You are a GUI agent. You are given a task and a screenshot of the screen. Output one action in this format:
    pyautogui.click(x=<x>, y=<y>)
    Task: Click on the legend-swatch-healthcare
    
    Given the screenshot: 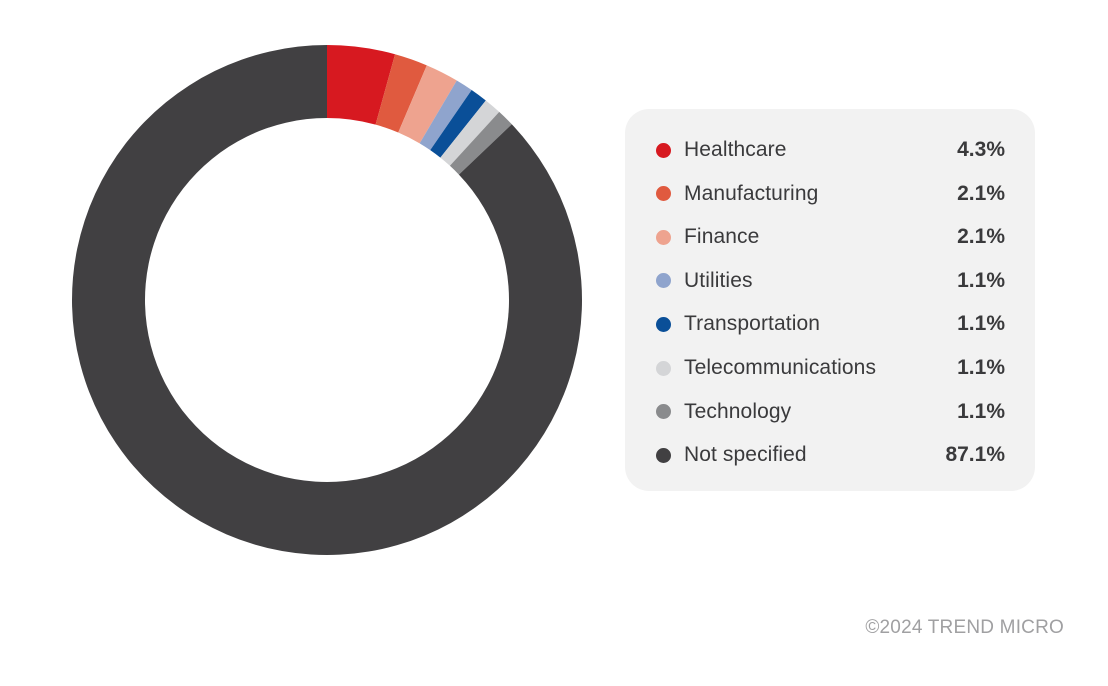 What is the action you would take?
    pyautogui.click(x=663, y=150)
    